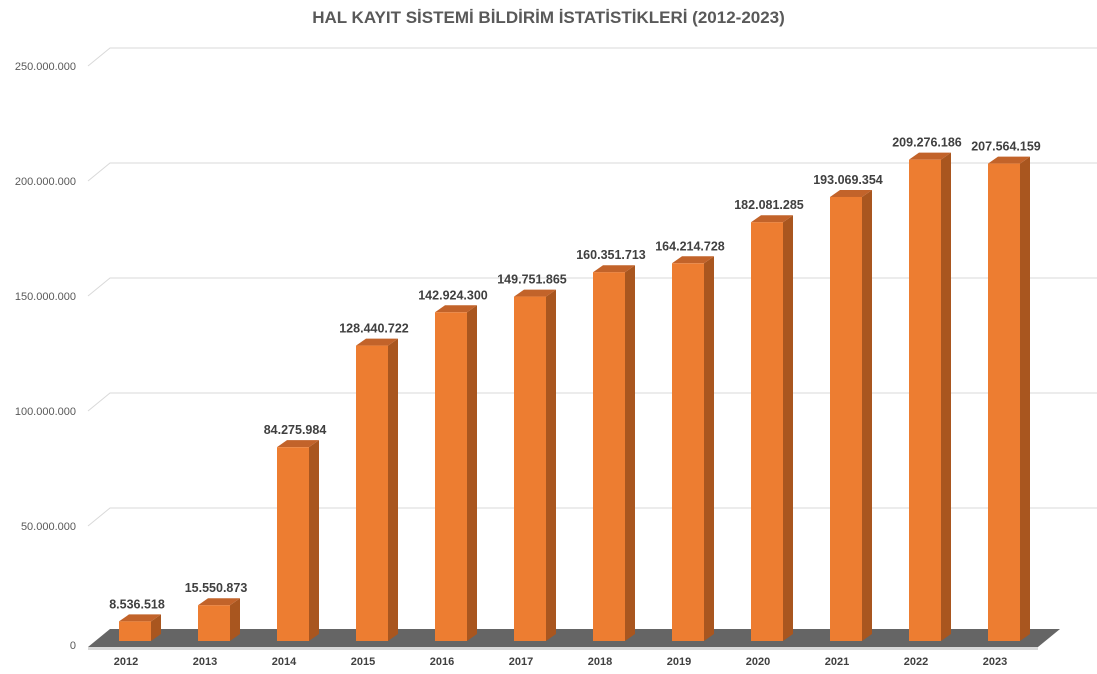 Image resolution: width=1097 pixels, height=674 pixels. Describe the element at coordinates (532, 280) in the screenshot. I see `data-label: 149.751.865` at that location.